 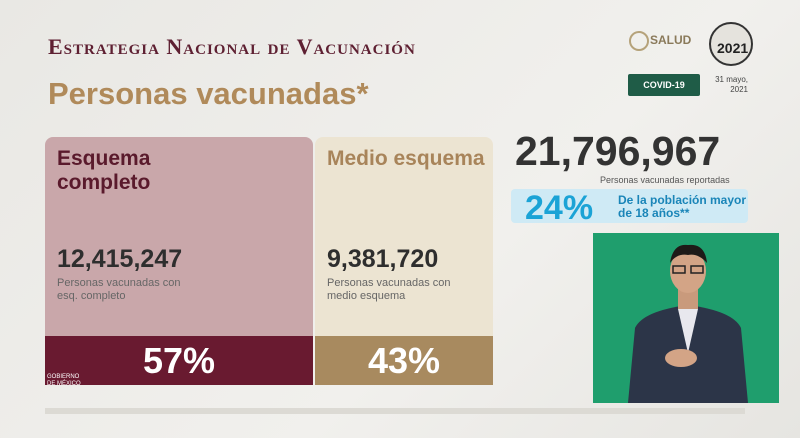 What do you see at coordinates (208, 93) in the screenshot?
I see `subtitle: Personas vacunadas*` at bounding box center [208, 93].